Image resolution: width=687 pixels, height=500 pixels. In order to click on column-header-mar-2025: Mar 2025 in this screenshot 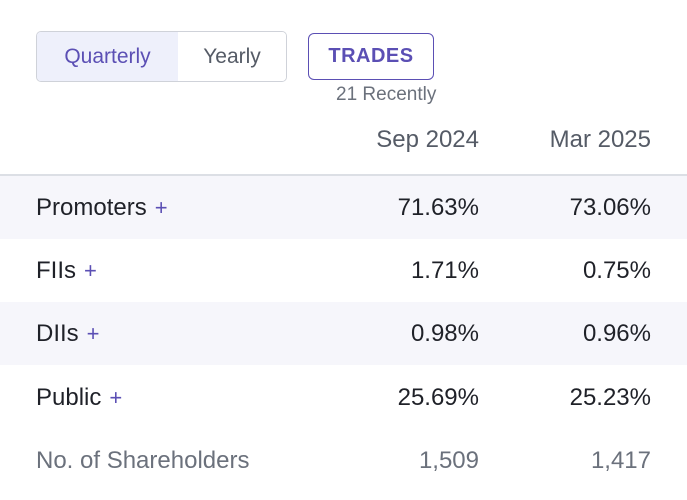, I will do `click(600, 139)`.